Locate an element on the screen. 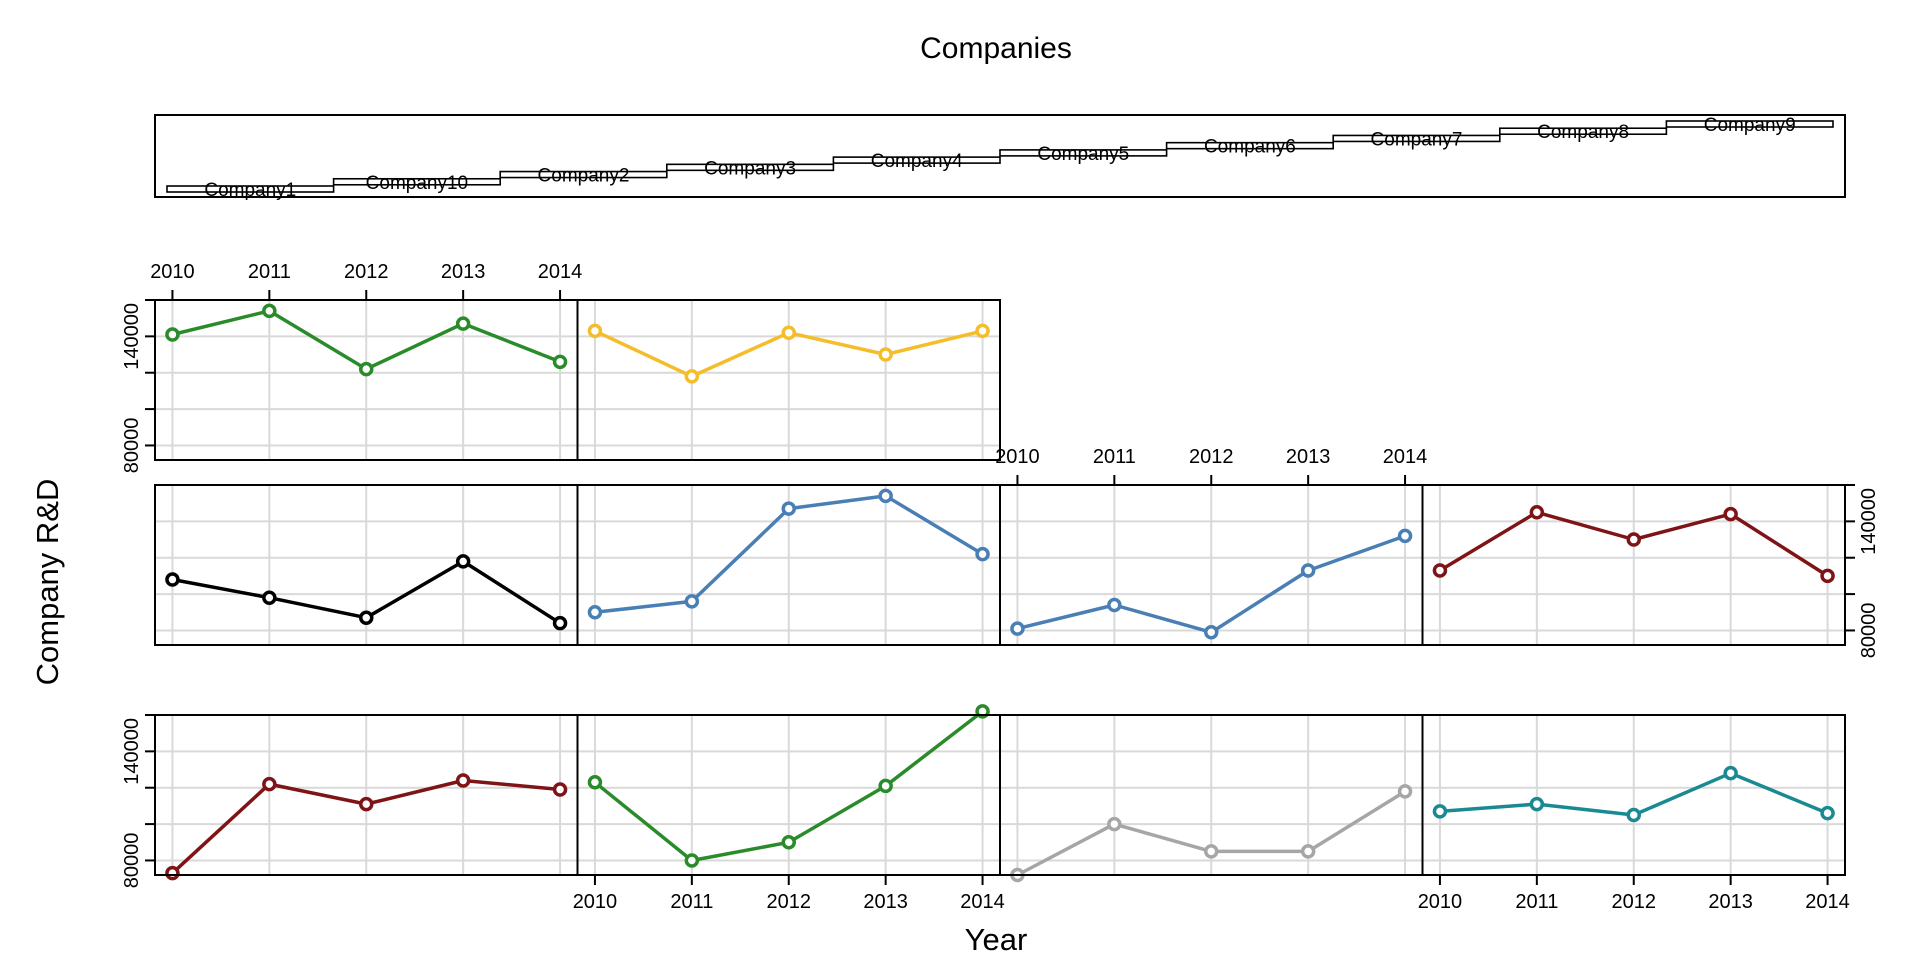 This screenshot has height=960, width=1920. key-label: Company9 is located at coordinates (1750, 125).